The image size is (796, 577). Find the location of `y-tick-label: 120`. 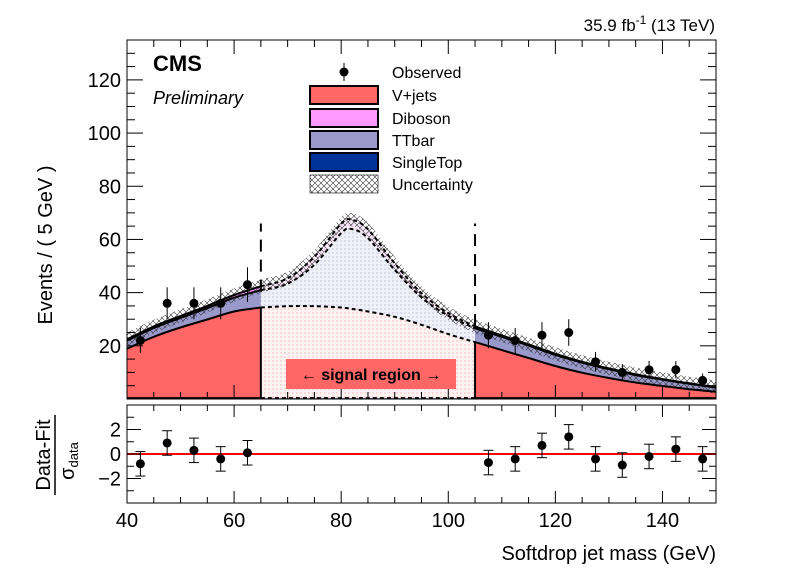

y-tick-label: 120 is located at coordinates (104, 81).